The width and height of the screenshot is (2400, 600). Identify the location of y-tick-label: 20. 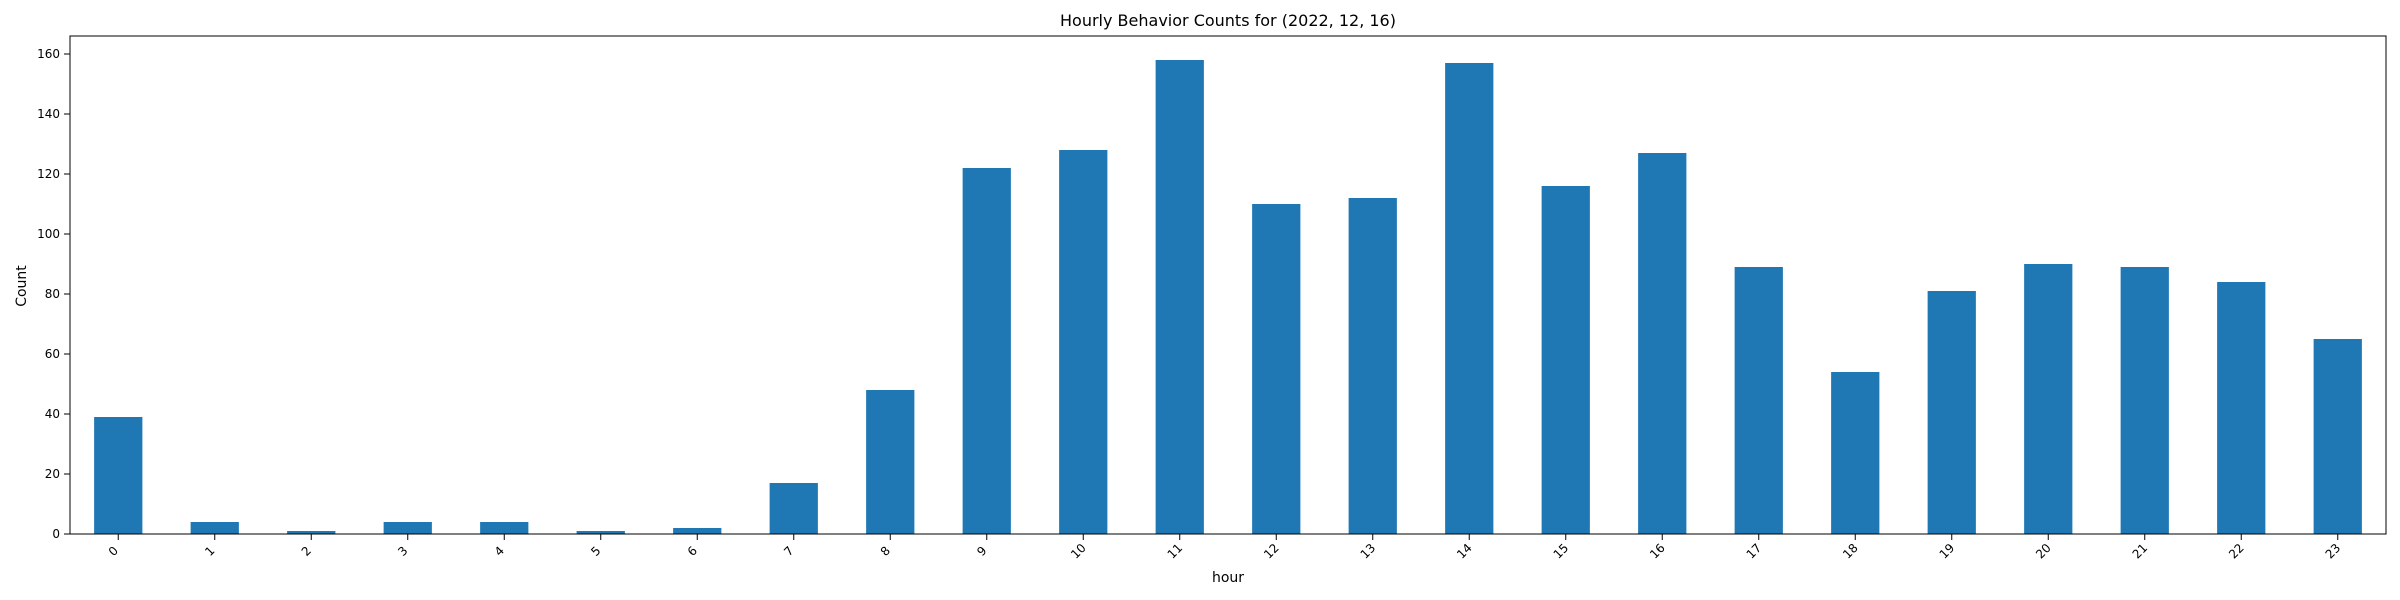
(52, 474).